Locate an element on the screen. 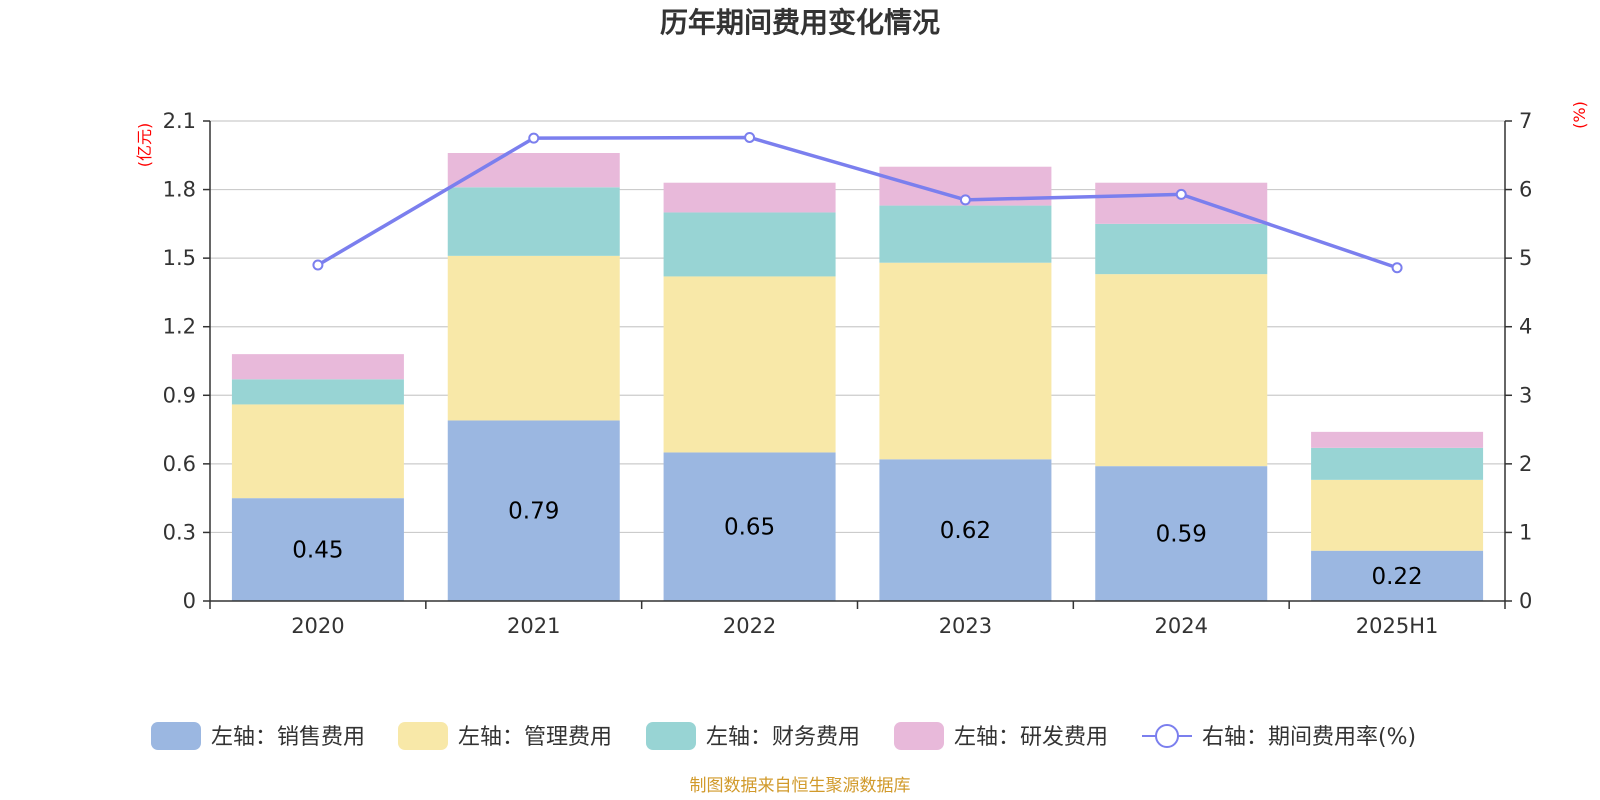  bar-segment-0-2021 is located at coordinates (533, 510).